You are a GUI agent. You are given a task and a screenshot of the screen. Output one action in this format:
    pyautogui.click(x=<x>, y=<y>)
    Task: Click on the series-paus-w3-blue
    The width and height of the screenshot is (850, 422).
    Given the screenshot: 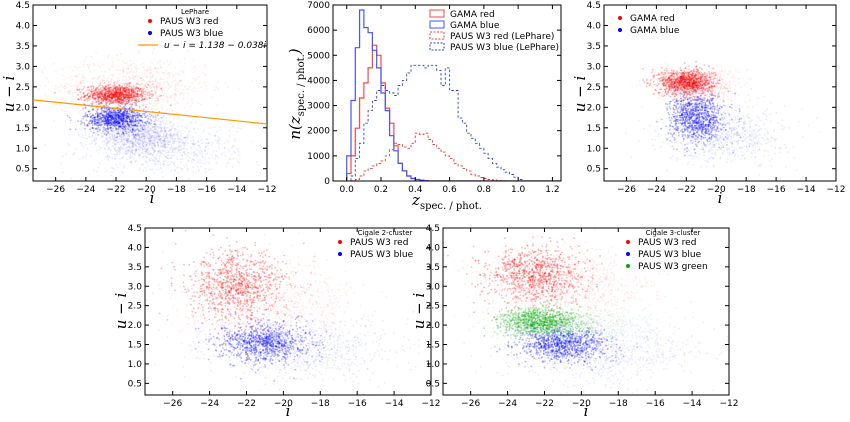 What is the action you would take?
    pyautogui.click(x=153, y=140)
    